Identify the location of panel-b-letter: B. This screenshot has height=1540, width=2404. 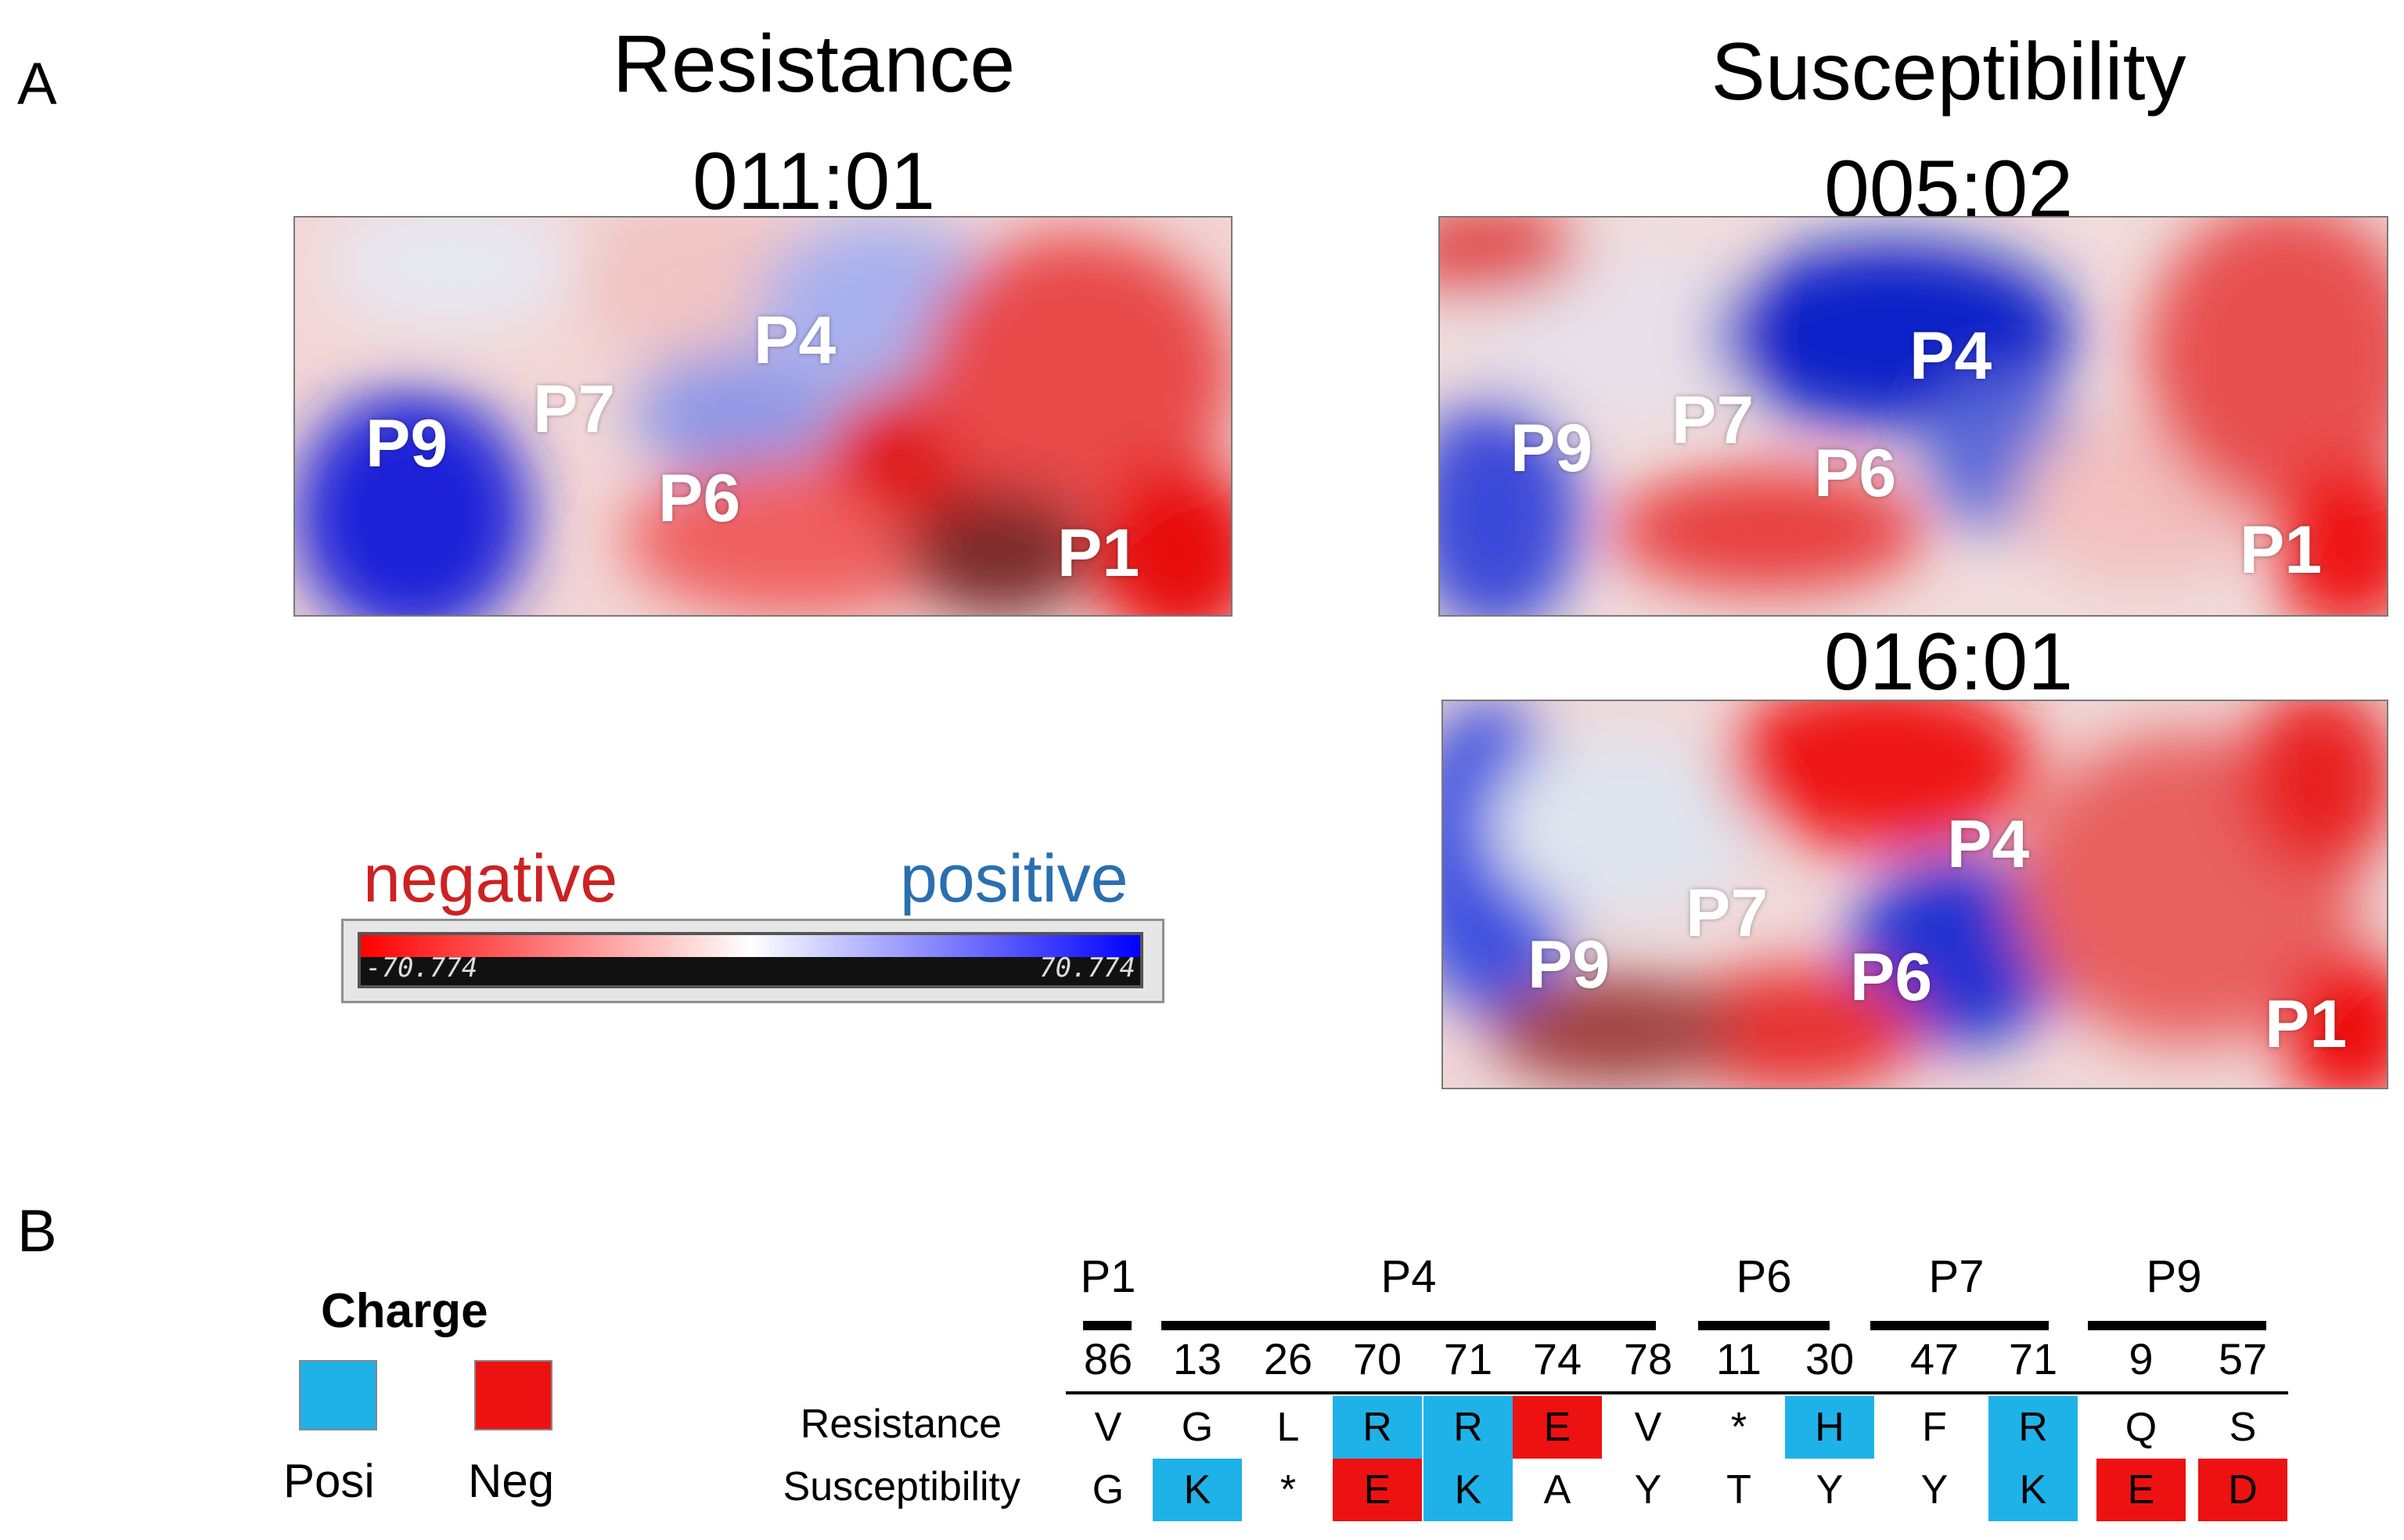
(37, 1231).